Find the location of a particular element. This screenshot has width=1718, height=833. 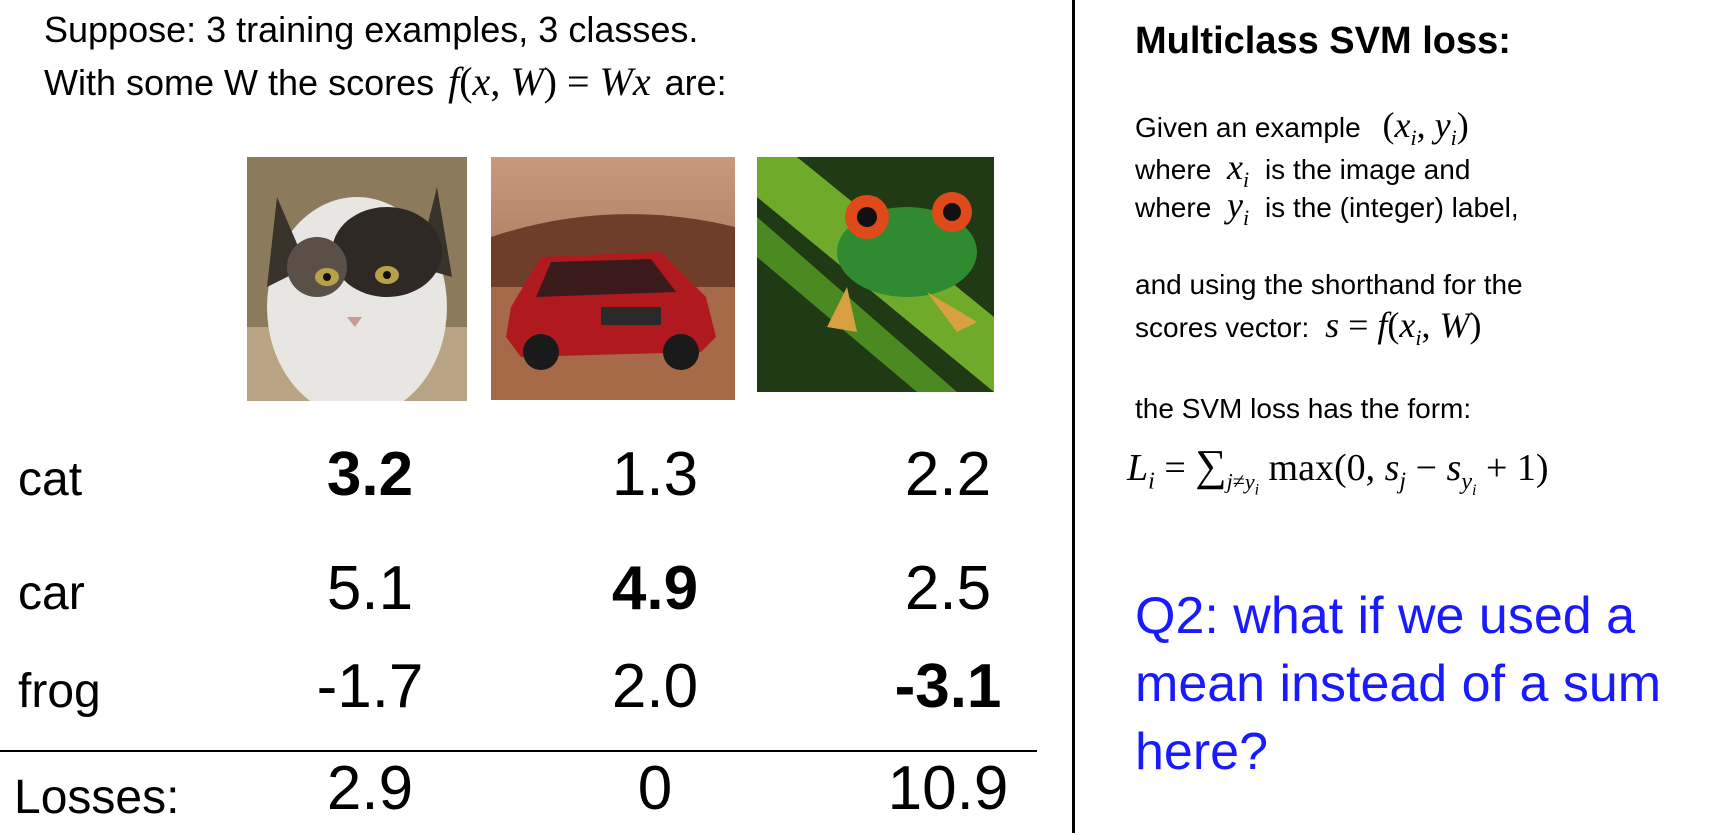

class-label-frog: frog is located at coordinates (59, 691).